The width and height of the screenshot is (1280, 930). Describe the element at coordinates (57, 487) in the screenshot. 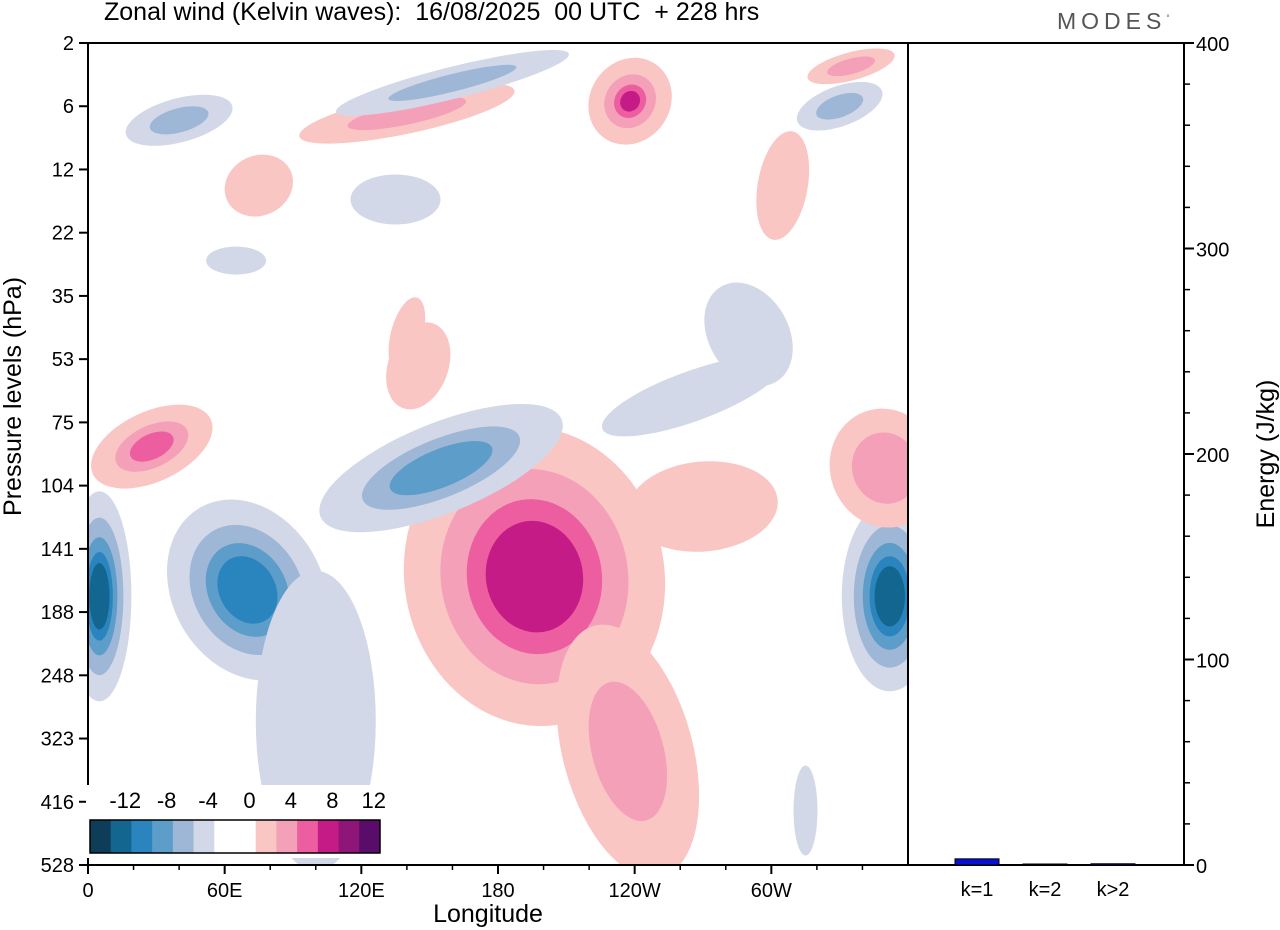

I see `y-tick-label: 104` at that location.